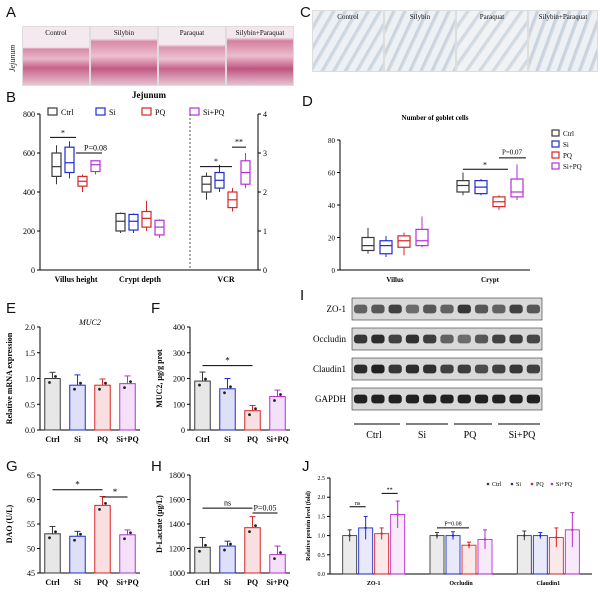 Image resolution: width=600 pixels, height=600 pixels. What do you see at coordinates (390, 490) in the screenshot?
I see `sig-label: **` at bounding box center [390, 490].